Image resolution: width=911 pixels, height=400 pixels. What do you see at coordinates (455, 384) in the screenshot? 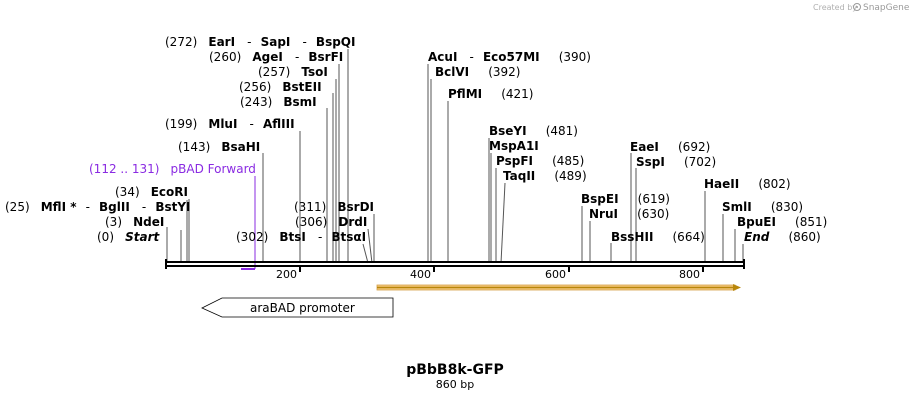
I see `plasmid-length: 860 bp` at bounding box center [455, 384].